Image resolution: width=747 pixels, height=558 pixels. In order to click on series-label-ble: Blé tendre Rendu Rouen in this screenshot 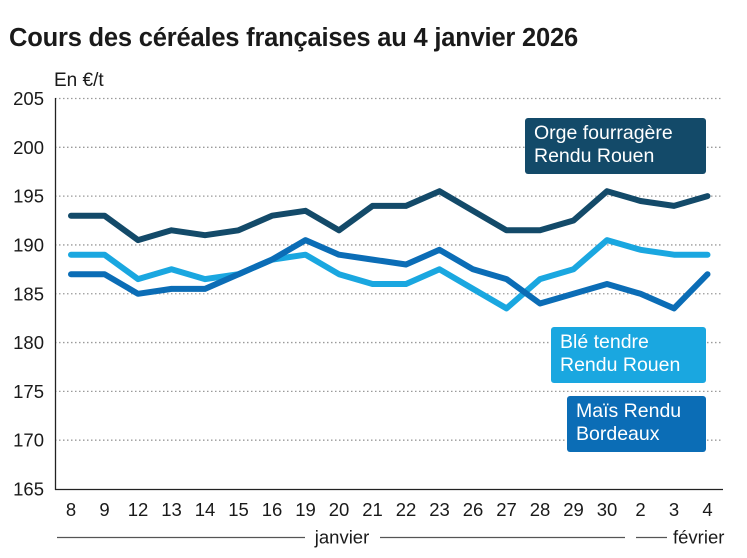, I will do `click(628, 355)`.